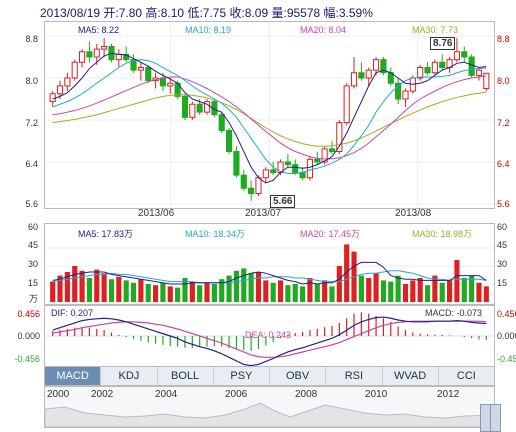 This screenshot has width=516, height=432. I want to click on date-tick: 2013/08, so click(413, 213).